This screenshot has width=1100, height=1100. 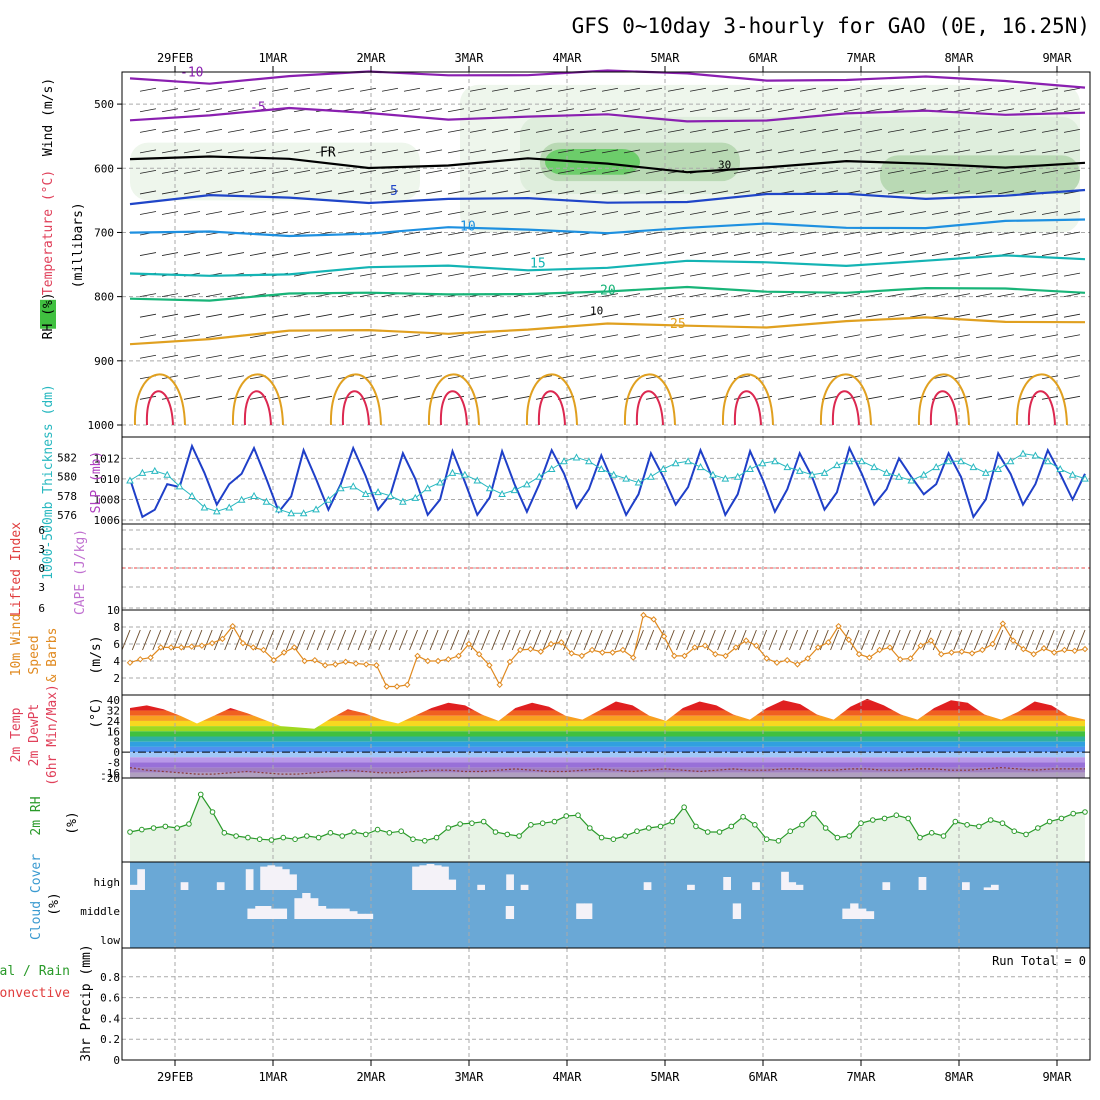 I want to click on temperature-contour, so click(x=607, y=114).